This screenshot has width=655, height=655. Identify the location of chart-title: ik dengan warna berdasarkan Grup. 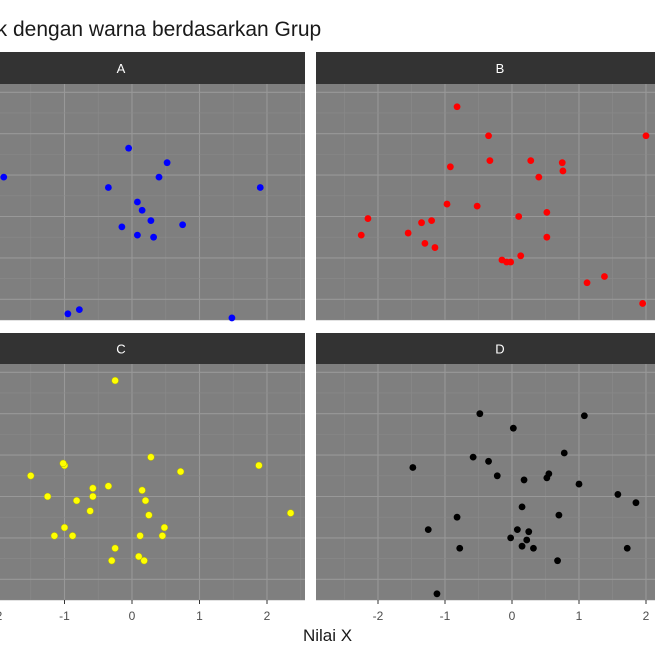
(161, 29).